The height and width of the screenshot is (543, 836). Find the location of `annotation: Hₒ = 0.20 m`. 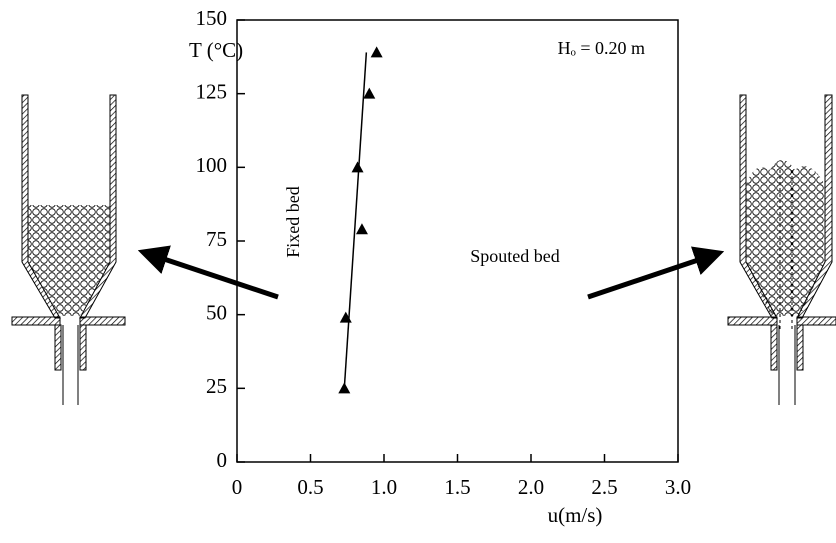

annotation: Hₒ = 0.20 m is located at coordinates (601, 48).